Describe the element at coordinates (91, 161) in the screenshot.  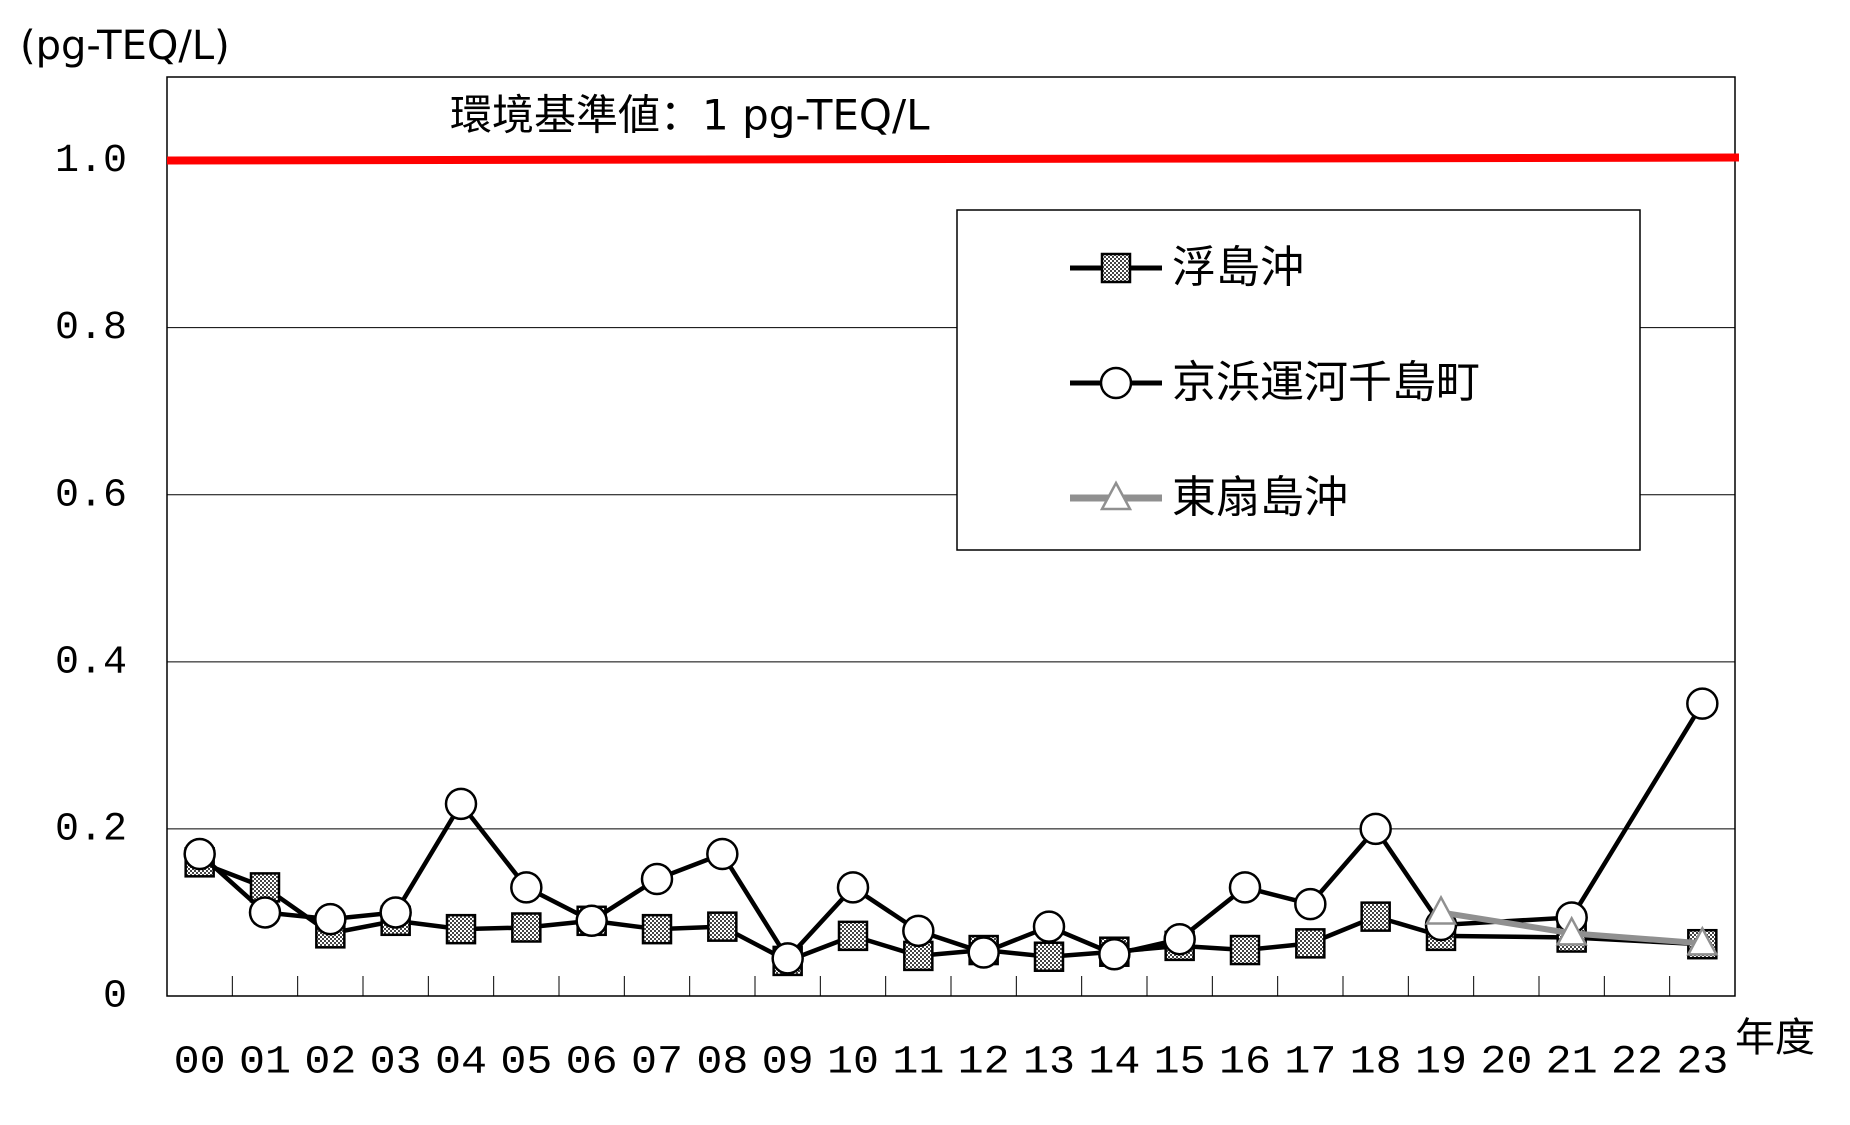
I see `y-tick-label: 1.0` at that location.